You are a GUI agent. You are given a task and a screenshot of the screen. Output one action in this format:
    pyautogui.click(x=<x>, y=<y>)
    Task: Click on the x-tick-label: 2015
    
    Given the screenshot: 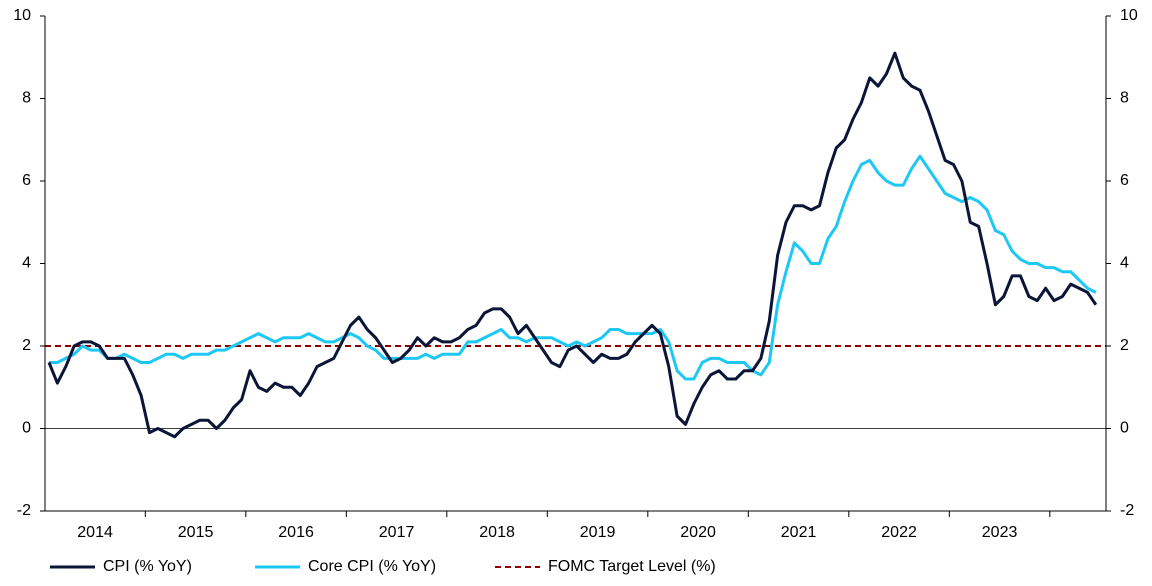 What is the action you would take?
    pyautogui.click(x=196, y=532)
    